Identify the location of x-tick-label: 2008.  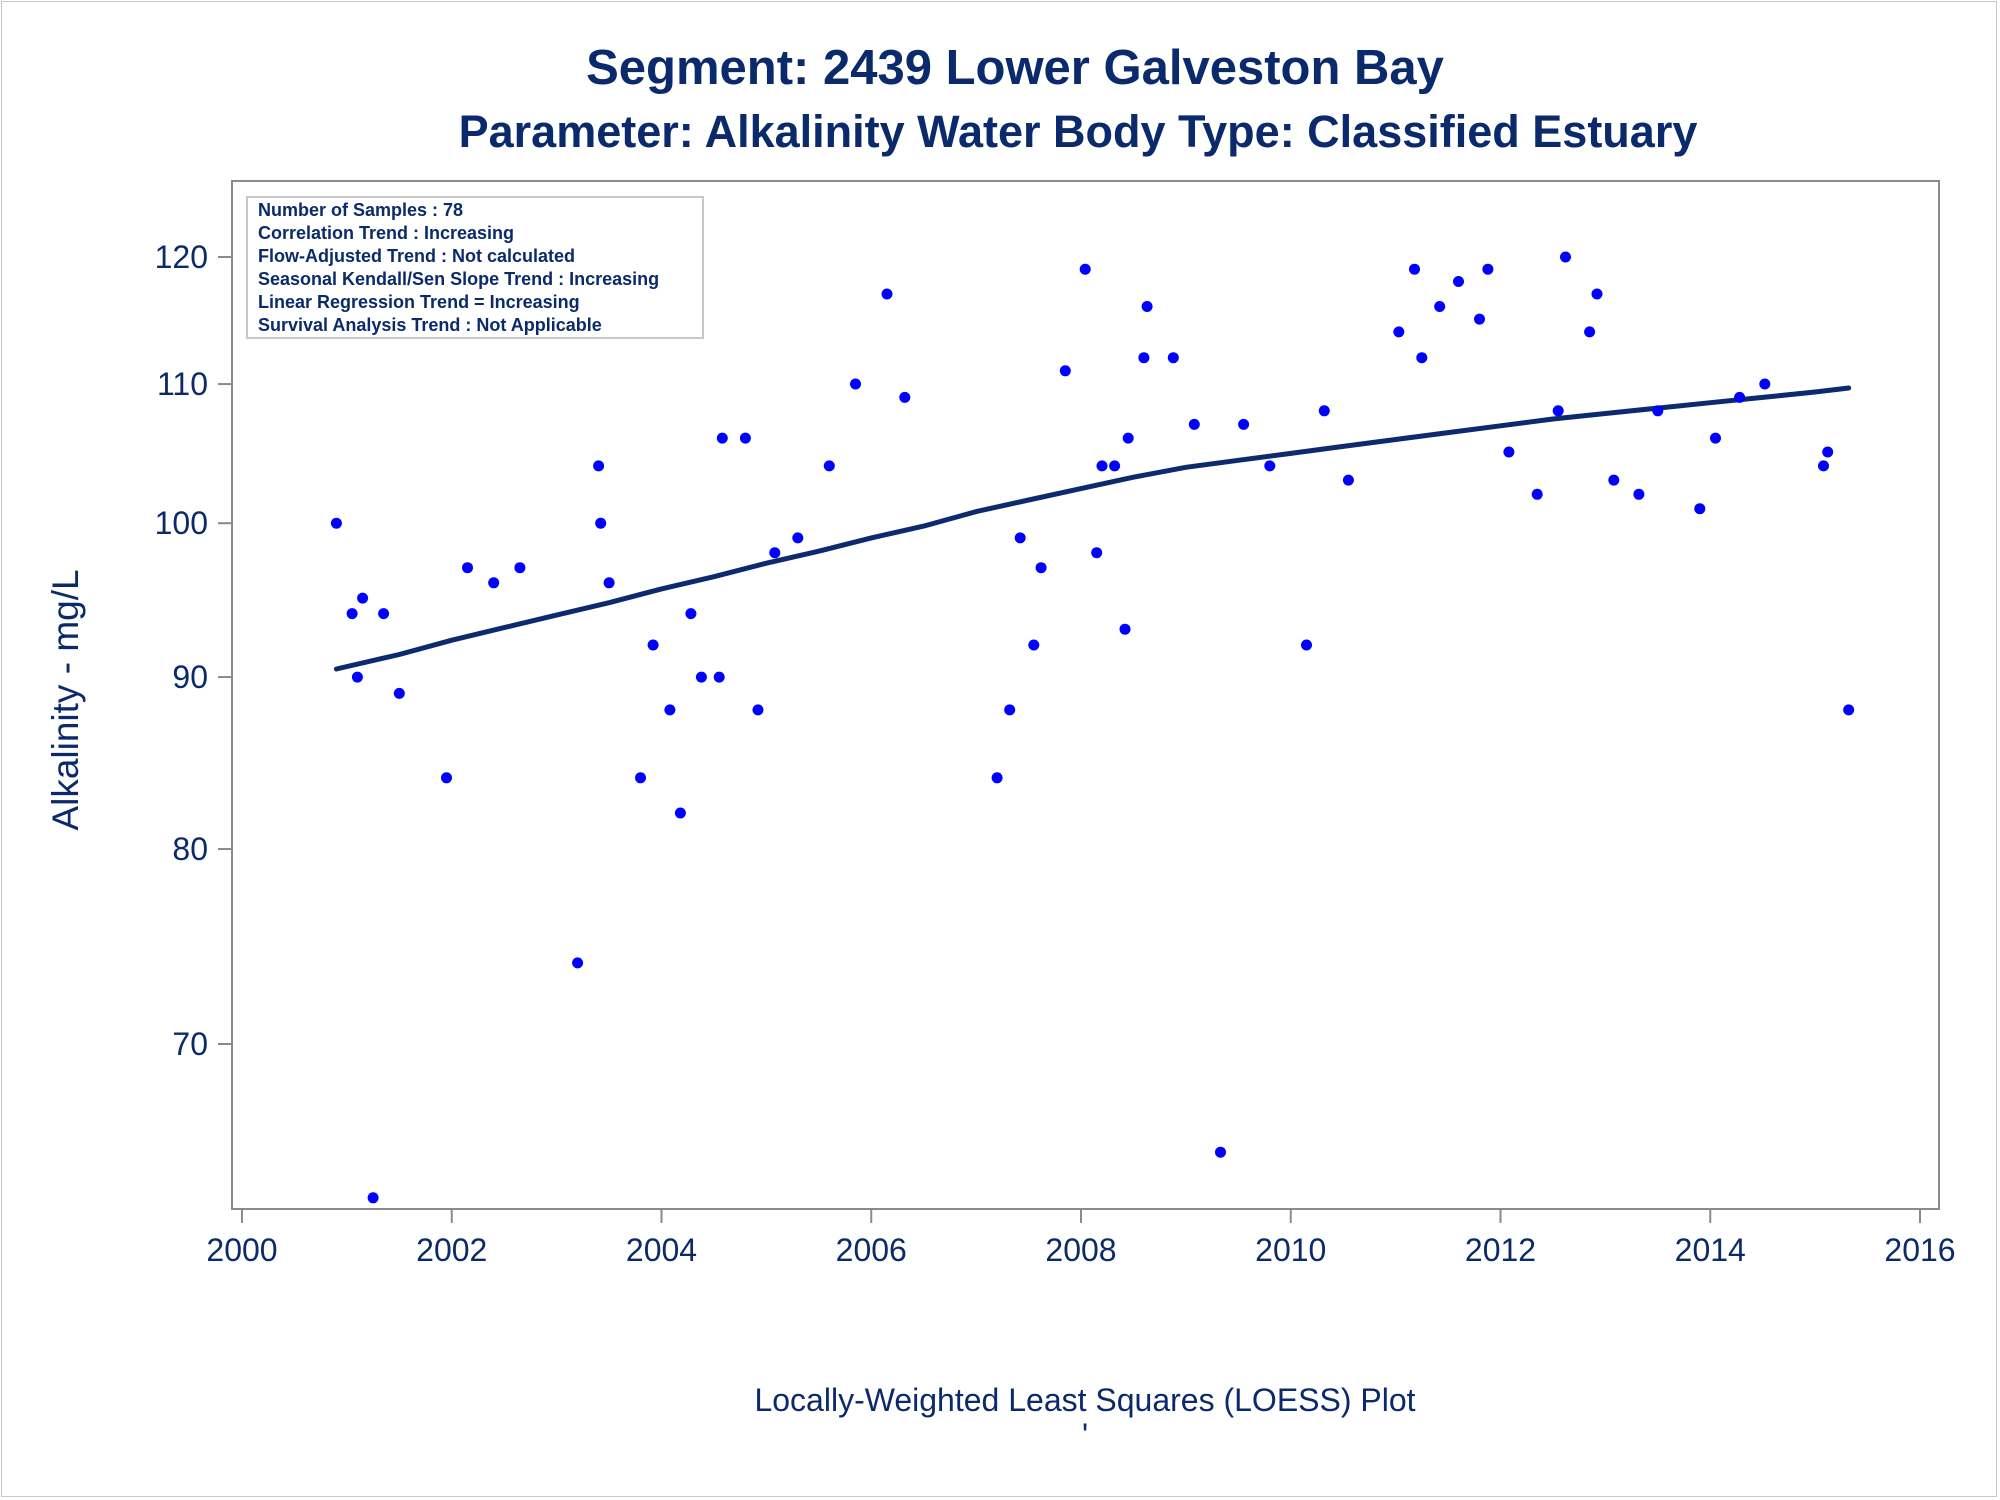
(1080, 1250).